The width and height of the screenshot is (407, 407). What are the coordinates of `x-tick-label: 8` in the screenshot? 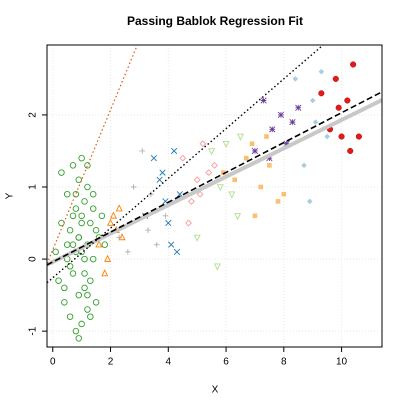 It's located at (284, 362).